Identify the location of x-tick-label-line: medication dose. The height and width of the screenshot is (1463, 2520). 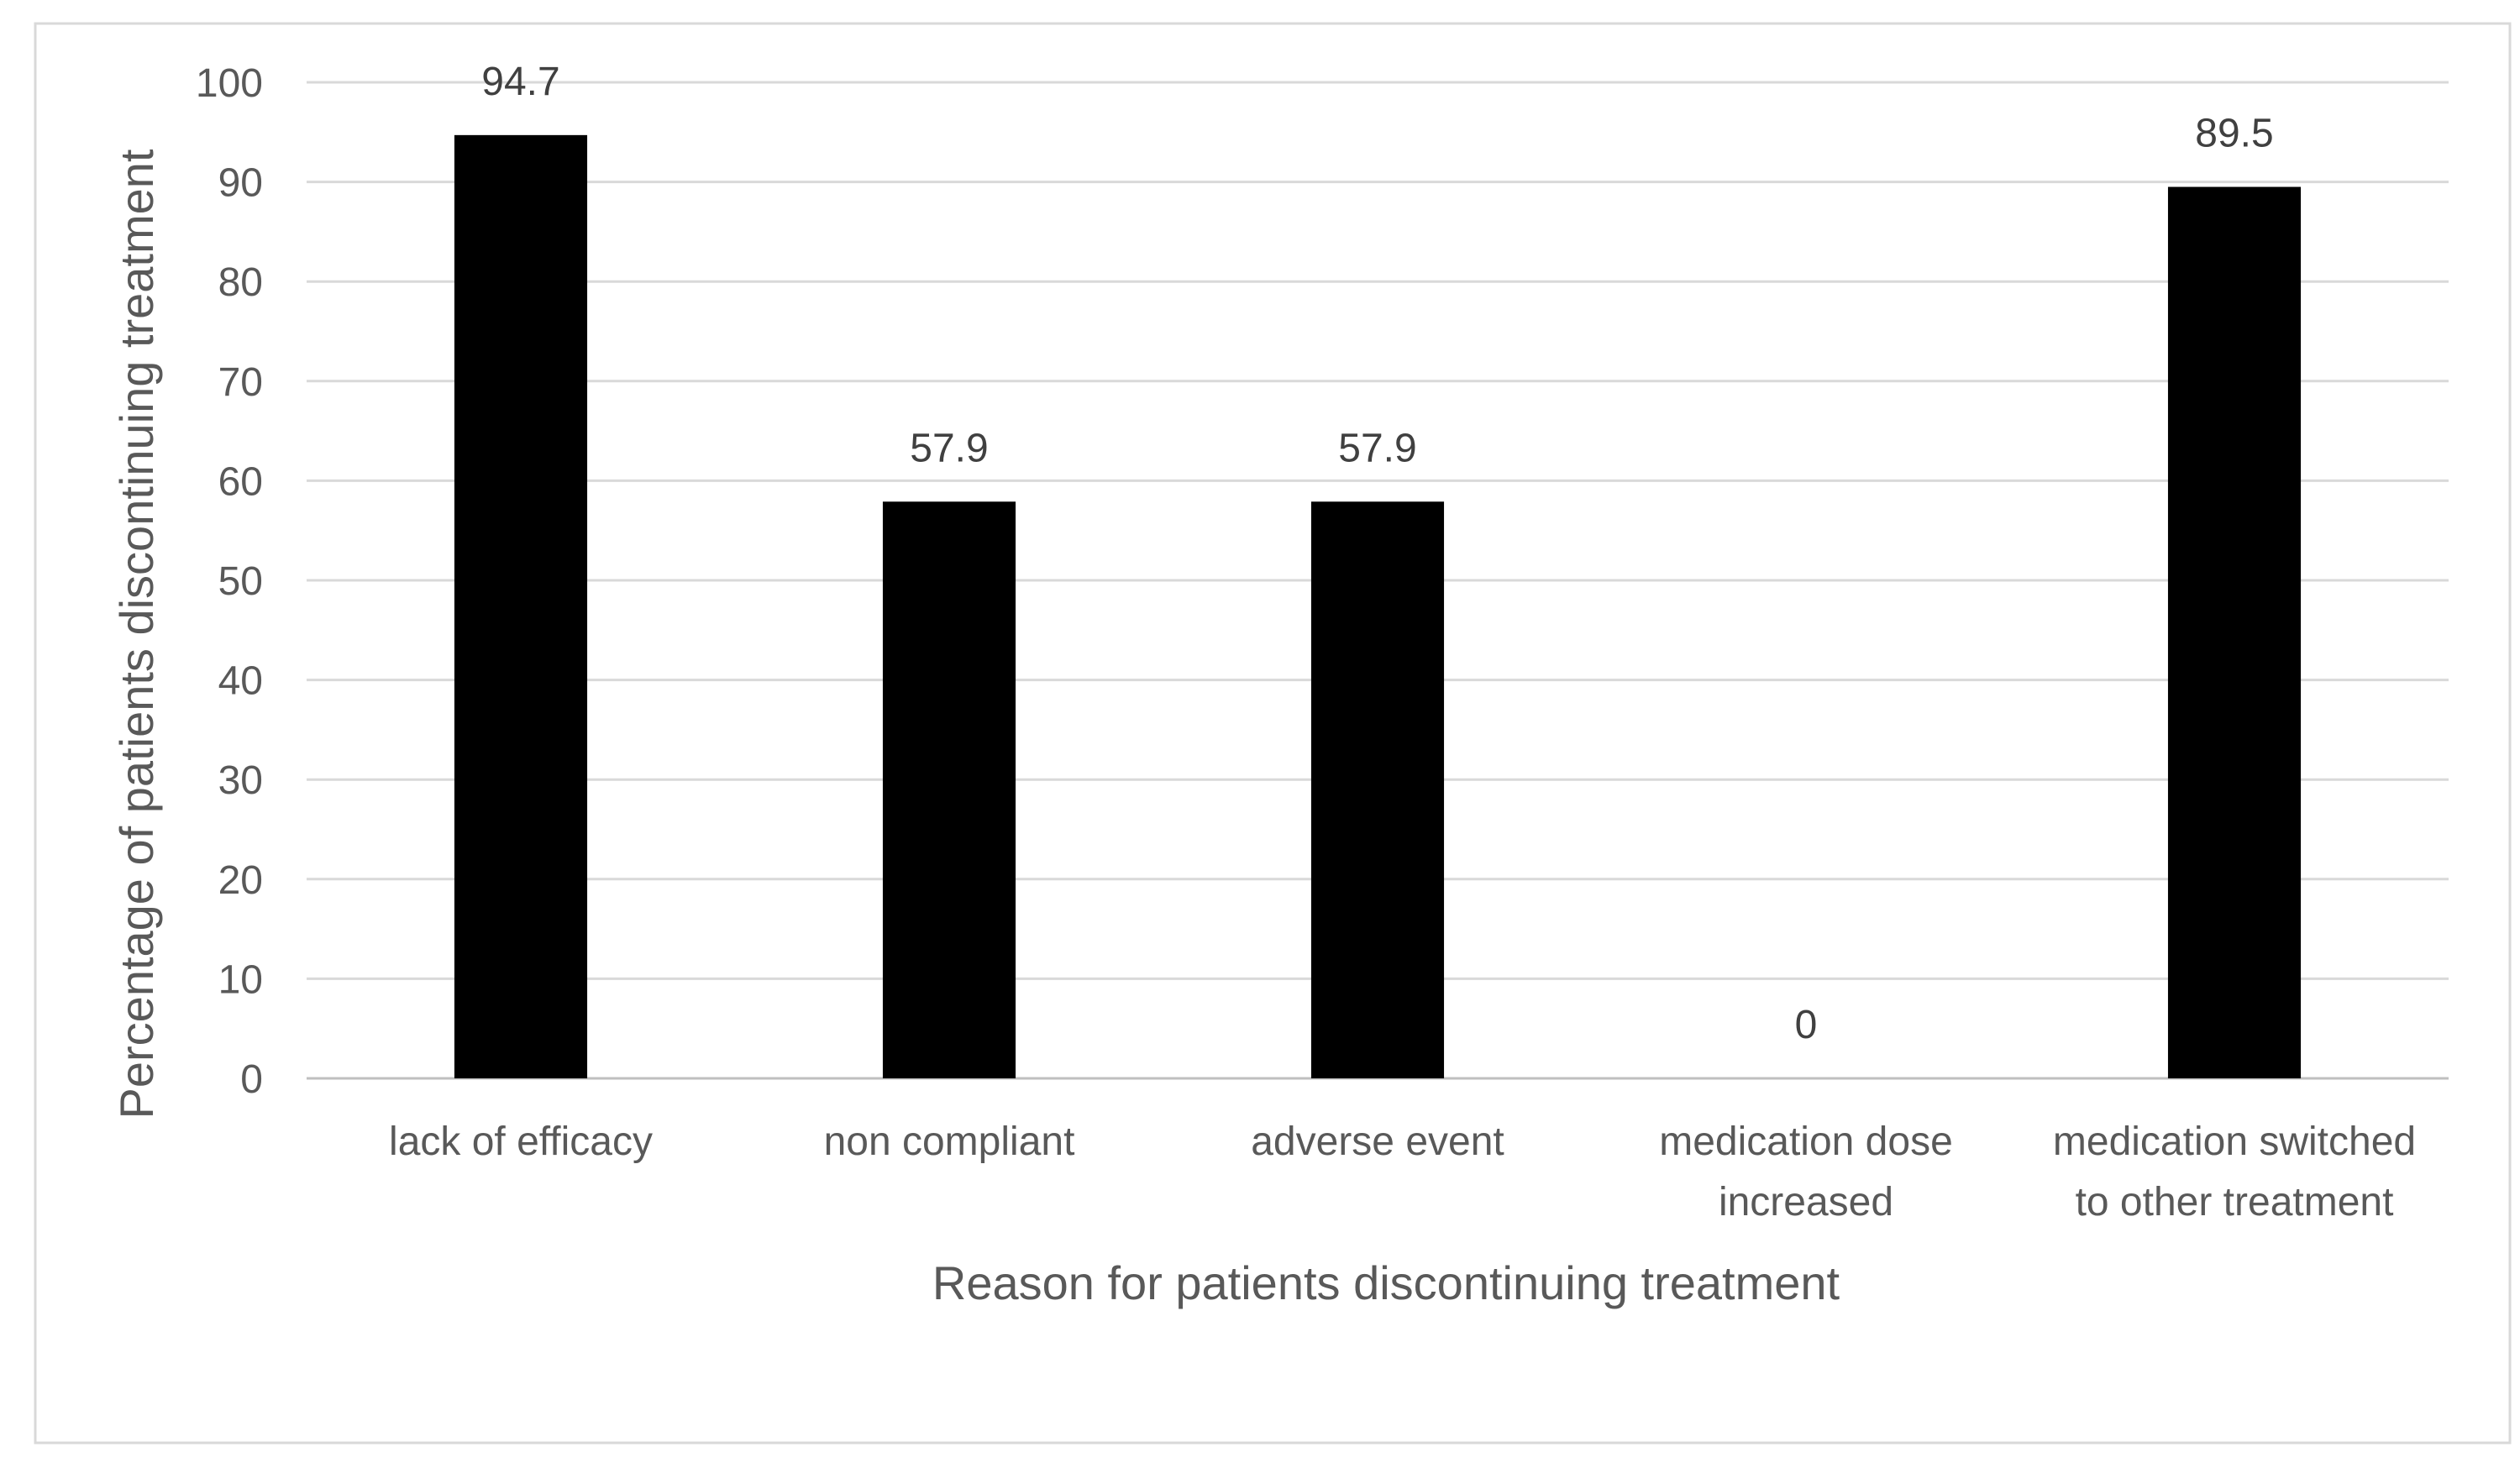
(1806, 1142).